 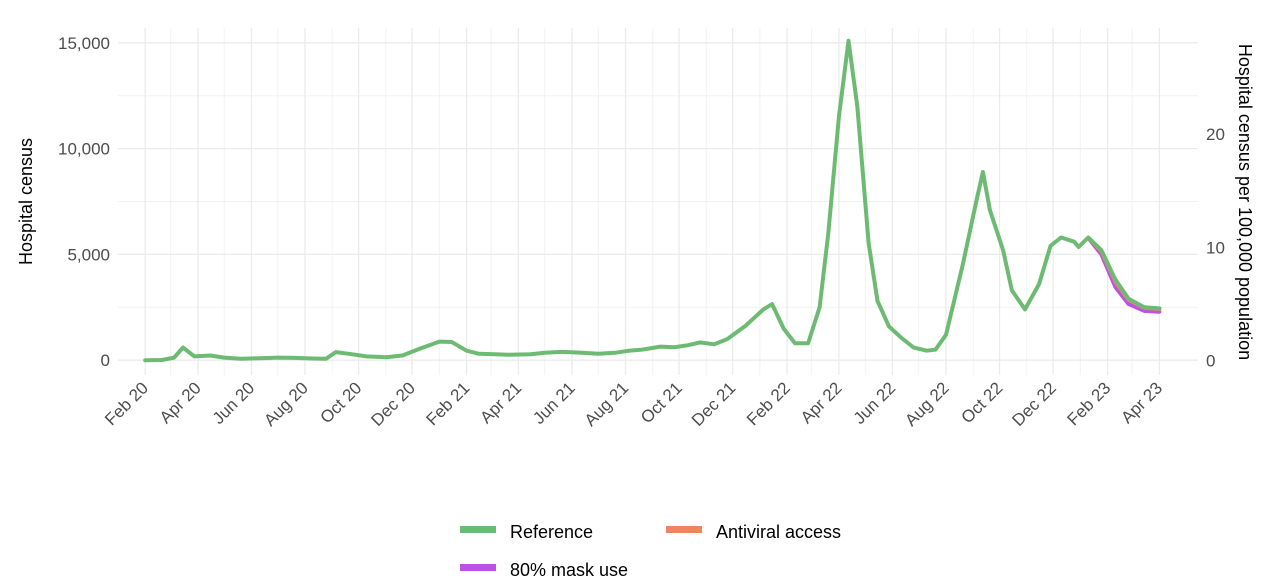 I want to click on x-tick-label: Apr 23, so click(x=1141, y=402).